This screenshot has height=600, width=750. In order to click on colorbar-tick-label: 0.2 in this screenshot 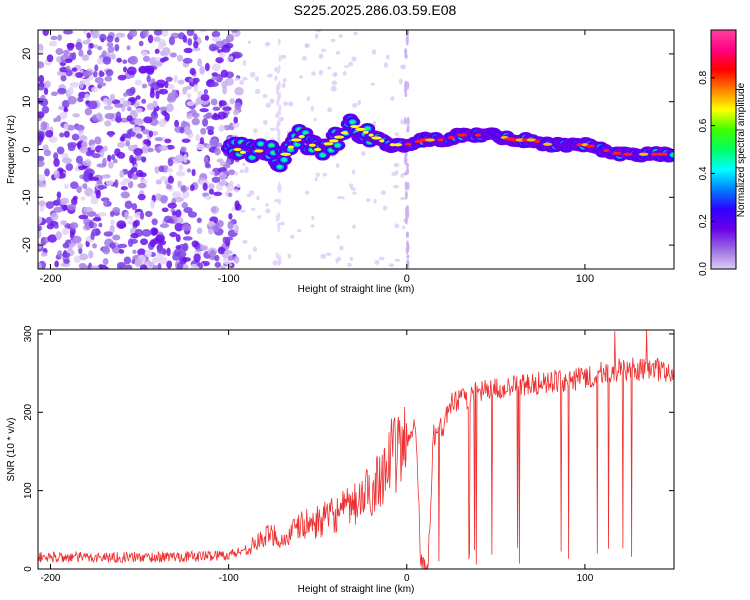, I will do `click(703, 221)`.